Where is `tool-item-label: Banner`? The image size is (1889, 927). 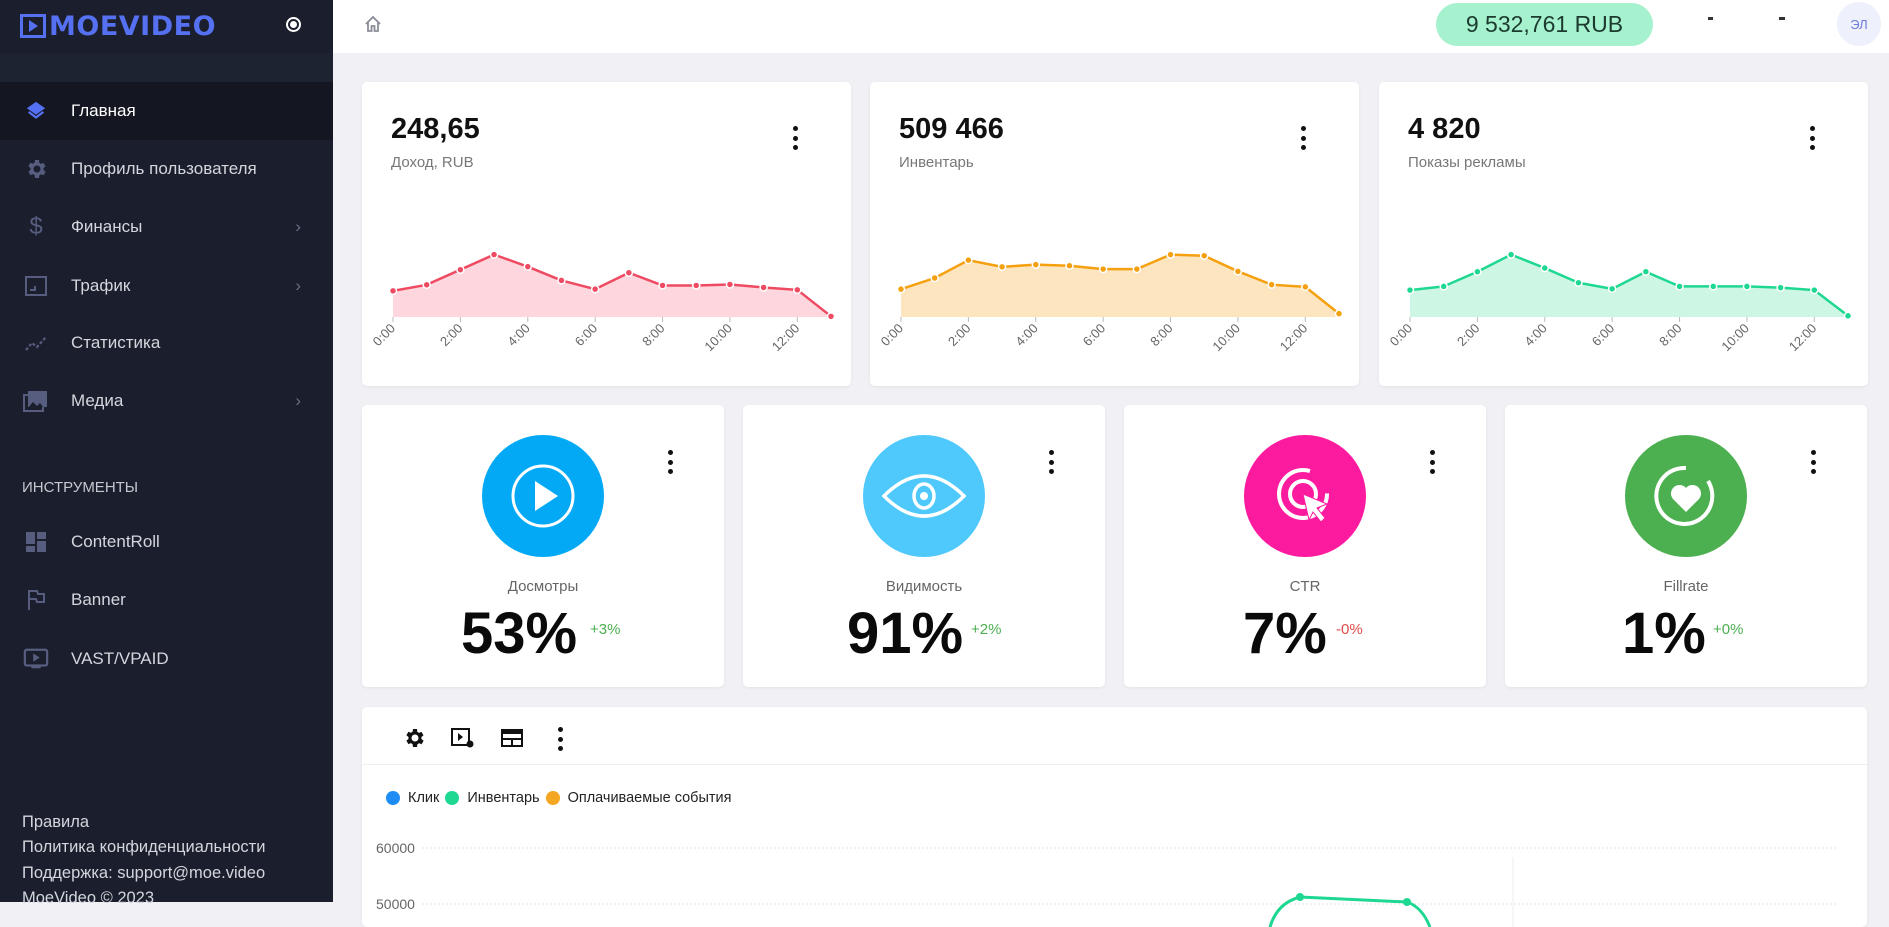
tool-item-label: Banner is located at coordinates (98, 599).